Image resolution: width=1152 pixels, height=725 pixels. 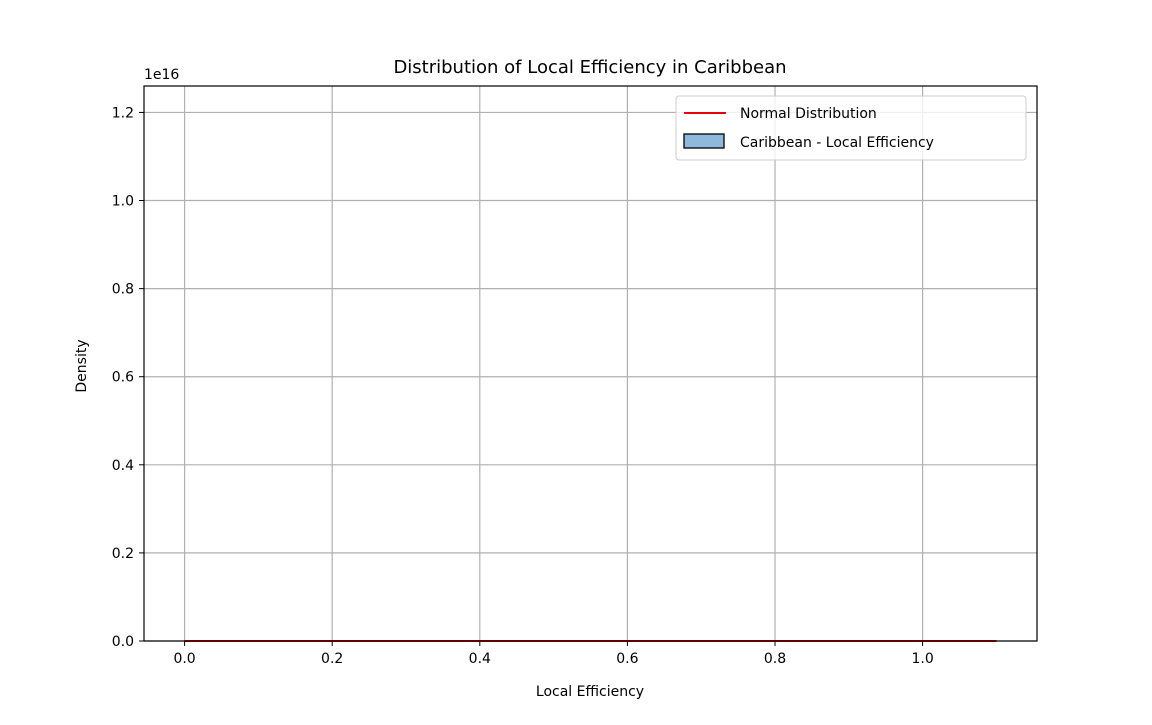 I want to click on x-tick-label: 0.2, so click(x=332, y=659).